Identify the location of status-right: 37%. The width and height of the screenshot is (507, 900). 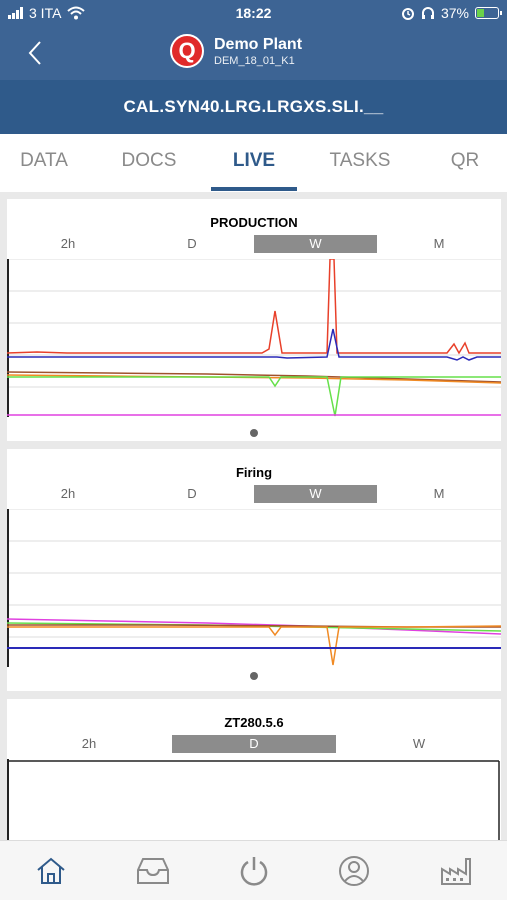
(451, 13).